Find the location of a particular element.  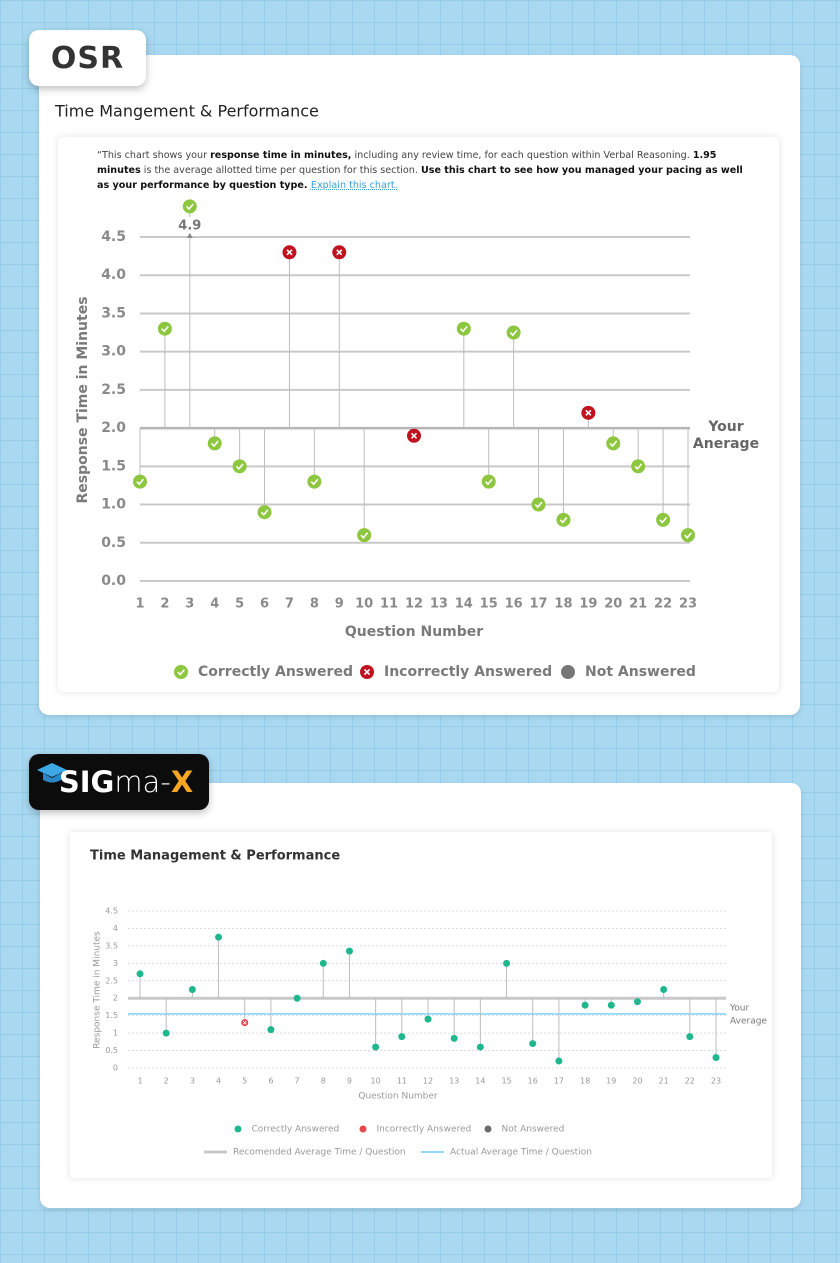

y-tick-label: 4.5 is located at coordinates (111, 911).